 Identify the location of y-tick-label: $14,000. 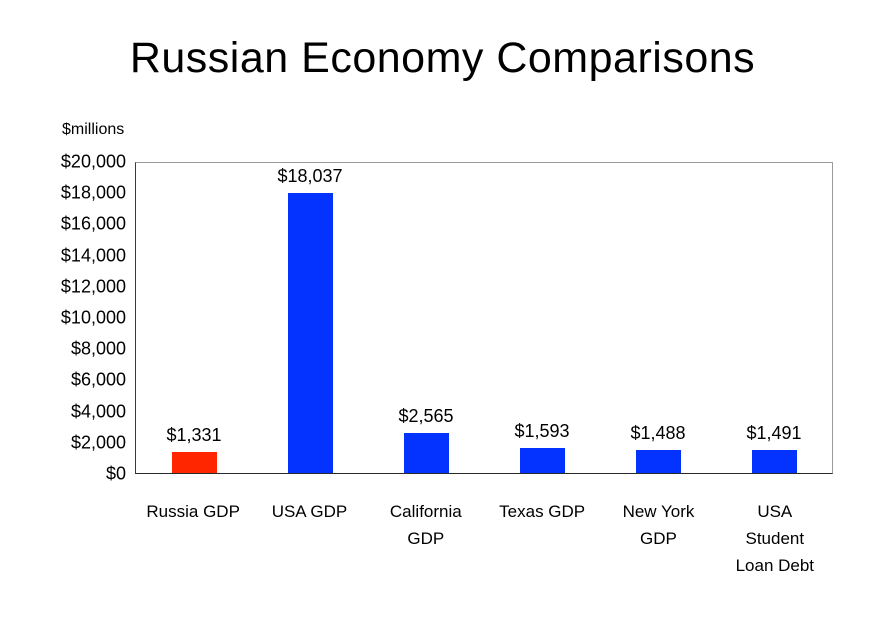
(93, 255).